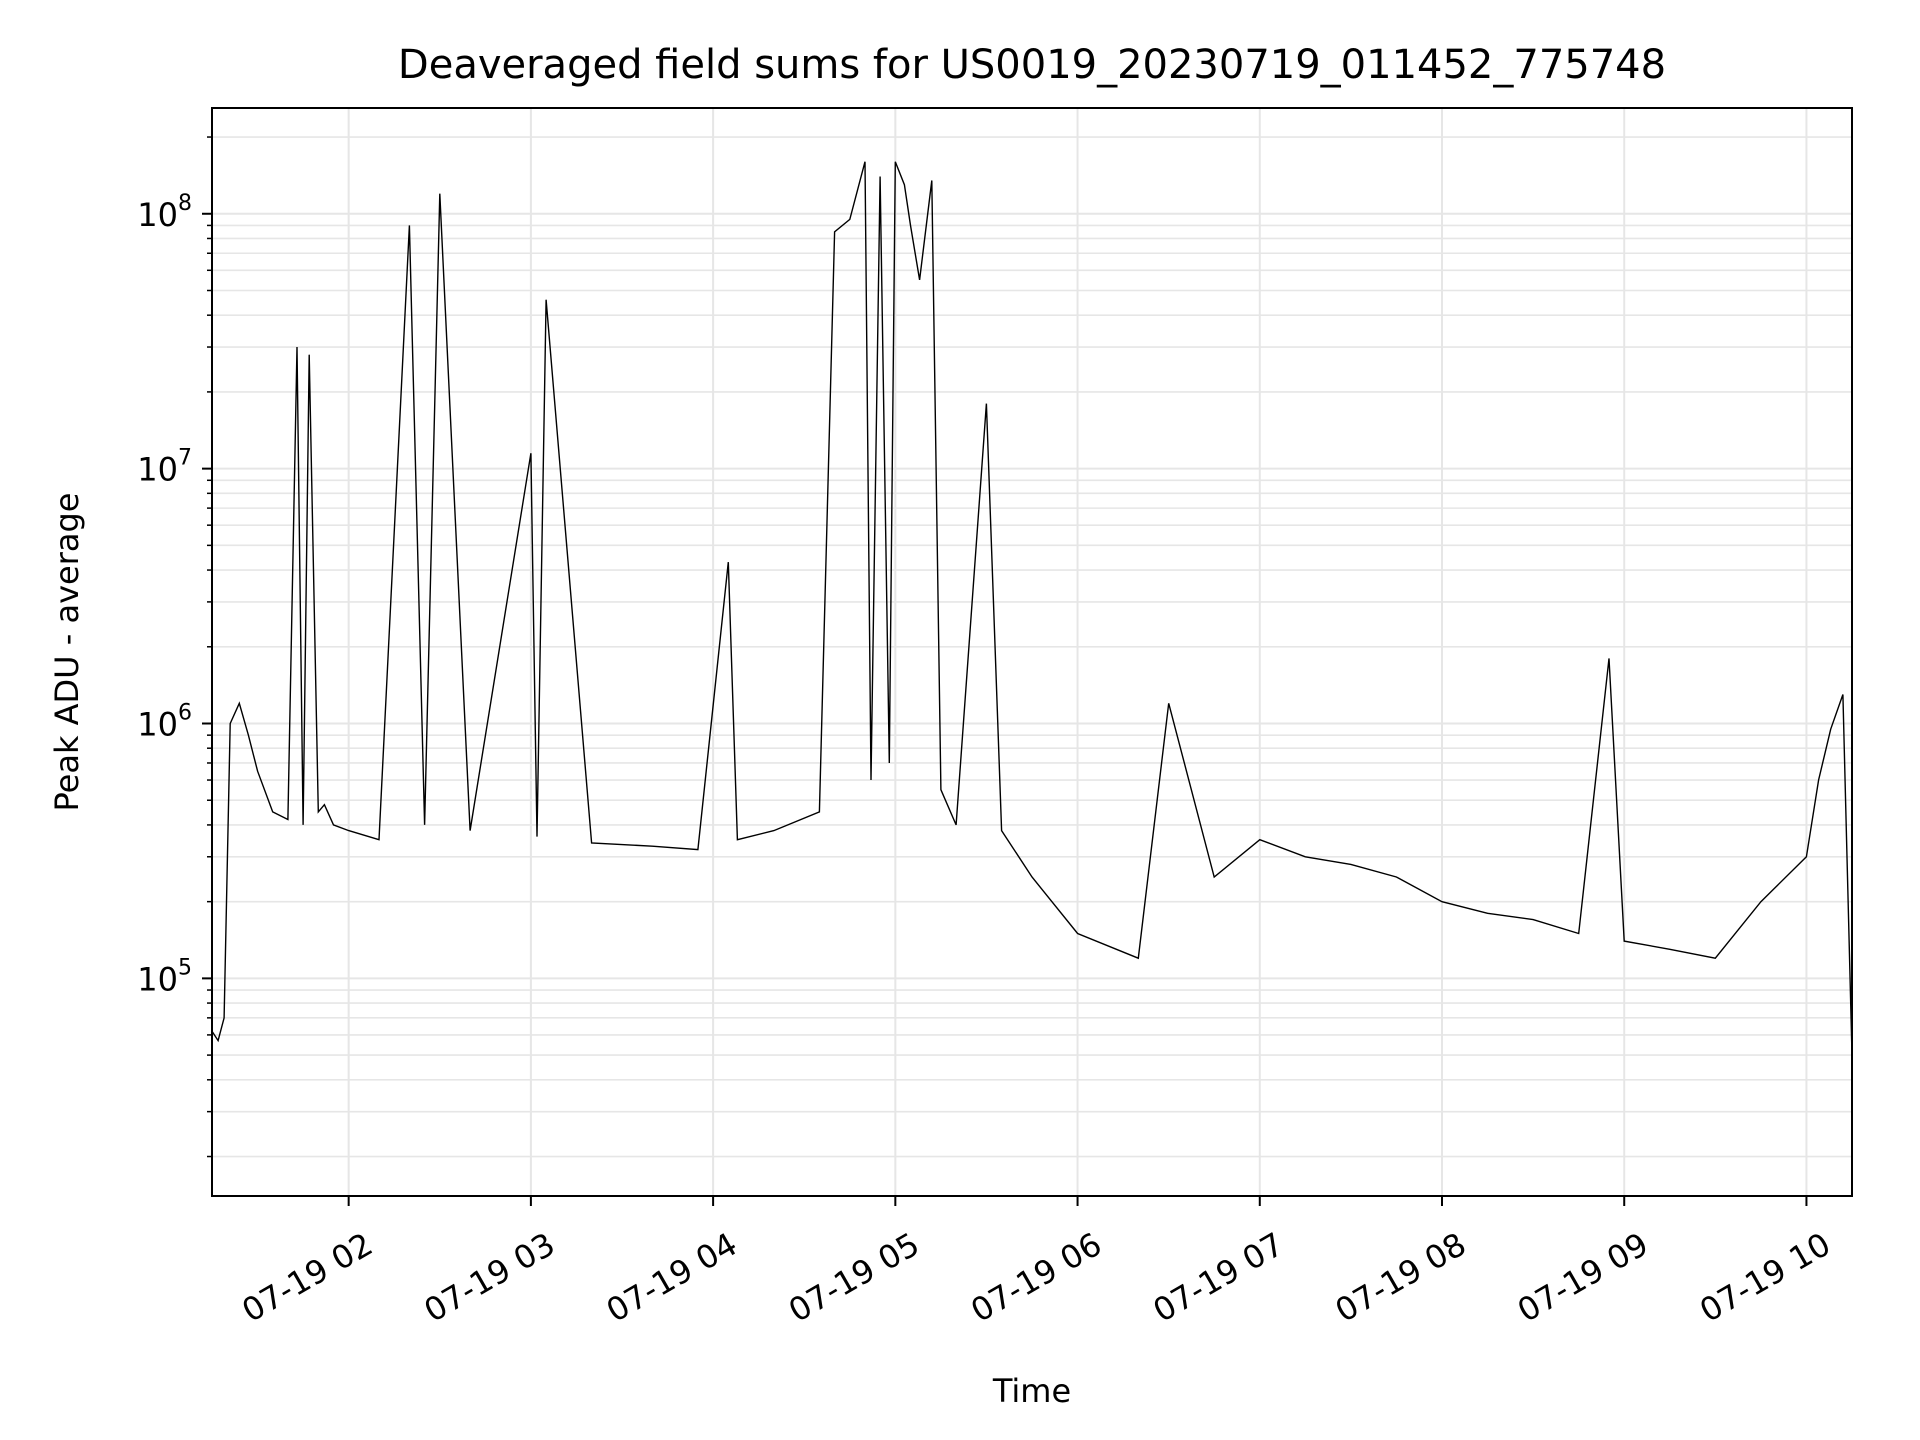 The image size is (1920, 1440). What do you see at coordinates (1031, 1391) in the screenshot?
I see `x-axis-label: Time` at bounding box center [1031, 1391].